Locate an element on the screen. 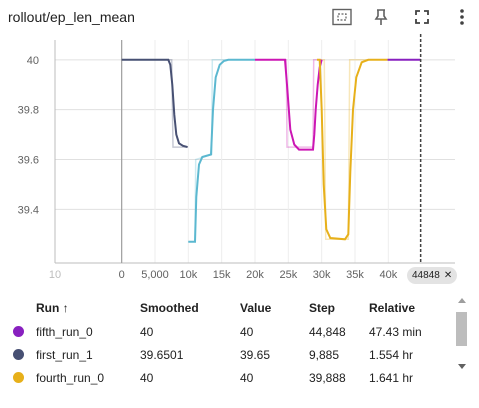 The image size is (479, 408). cell-step: 9,885 is located at coordinates (324, 354).